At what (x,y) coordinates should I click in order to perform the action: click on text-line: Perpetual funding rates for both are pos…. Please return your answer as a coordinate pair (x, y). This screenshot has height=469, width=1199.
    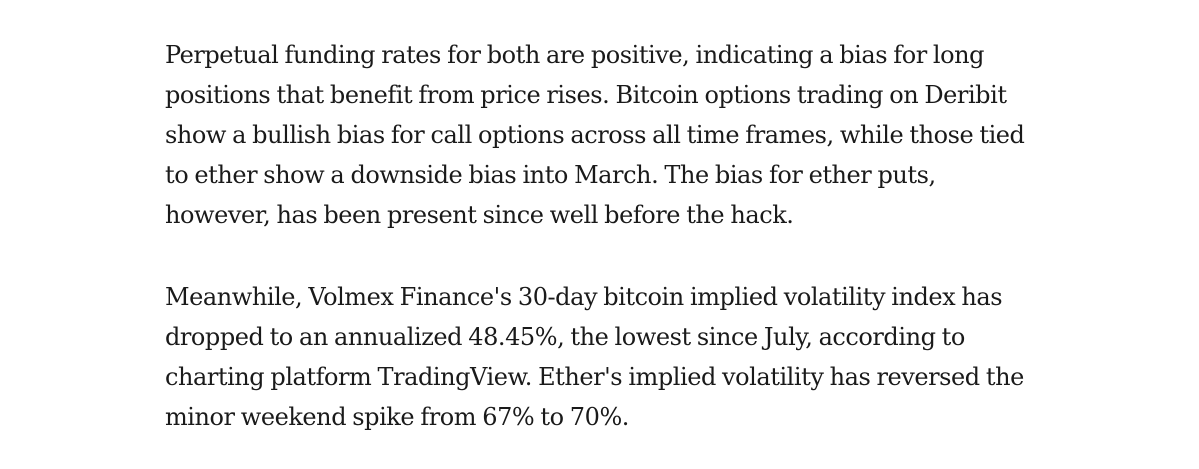
    Looking at the image, I should click on (575, 55).